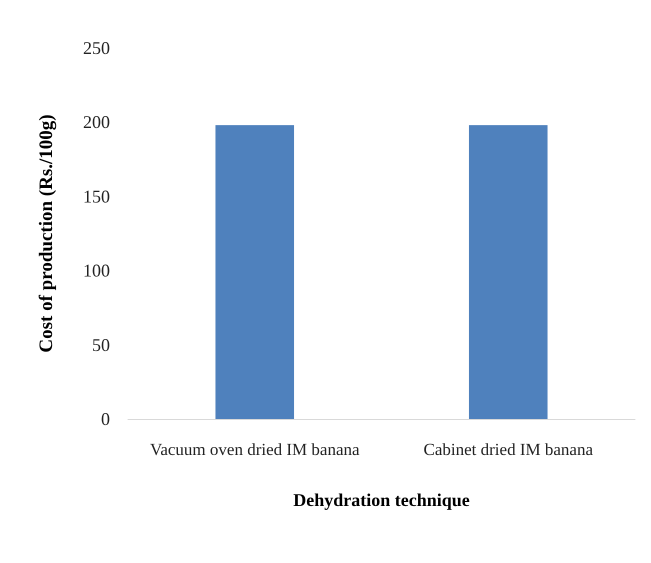 This screenshot has height=563, width=651. Describe the element at coordinates (105, 419) in the screenshot. I see `y-tick-label: 0` at that location.